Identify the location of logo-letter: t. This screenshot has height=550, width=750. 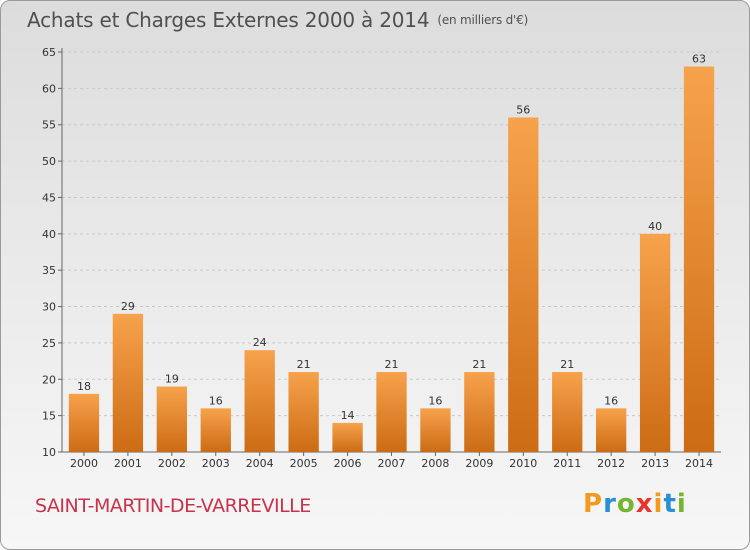
(670, 504).